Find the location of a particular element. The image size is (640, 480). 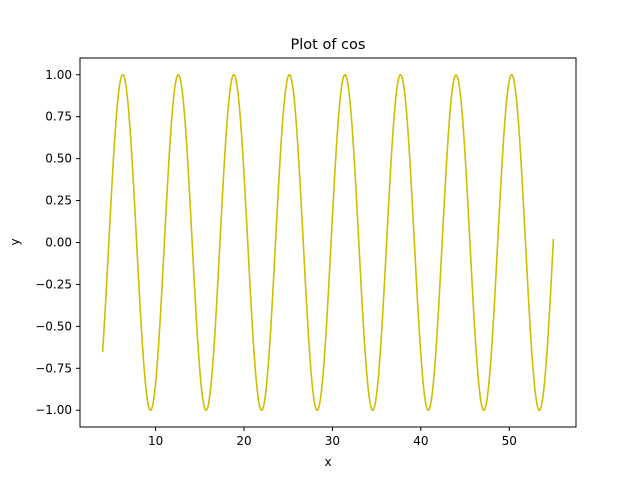

y-tick-label: −0.50 is located at coordinates (53, 326).